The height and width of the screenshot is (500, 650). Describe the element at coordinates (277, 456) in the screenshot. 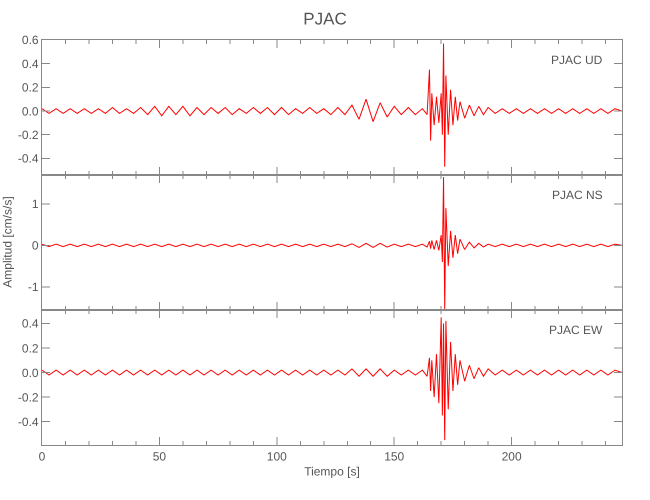

I see `x-tick-label: 100` at that location.